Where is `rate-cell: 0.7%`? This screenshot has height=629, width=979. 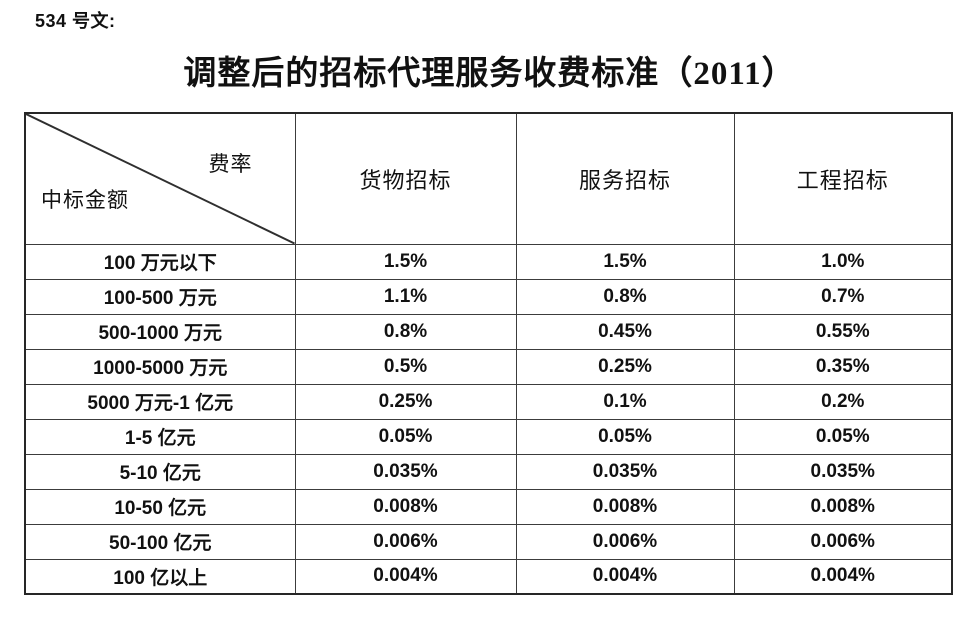 rate-cell: 0.7% is located at coordinates (843, 296).